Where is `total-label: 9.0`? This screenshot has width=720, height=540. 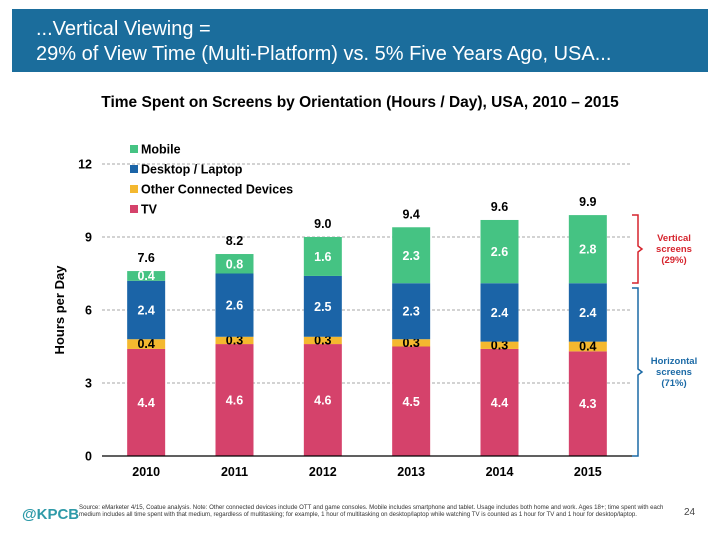 total-label: 9.0 is located at coordinates (322, 224).